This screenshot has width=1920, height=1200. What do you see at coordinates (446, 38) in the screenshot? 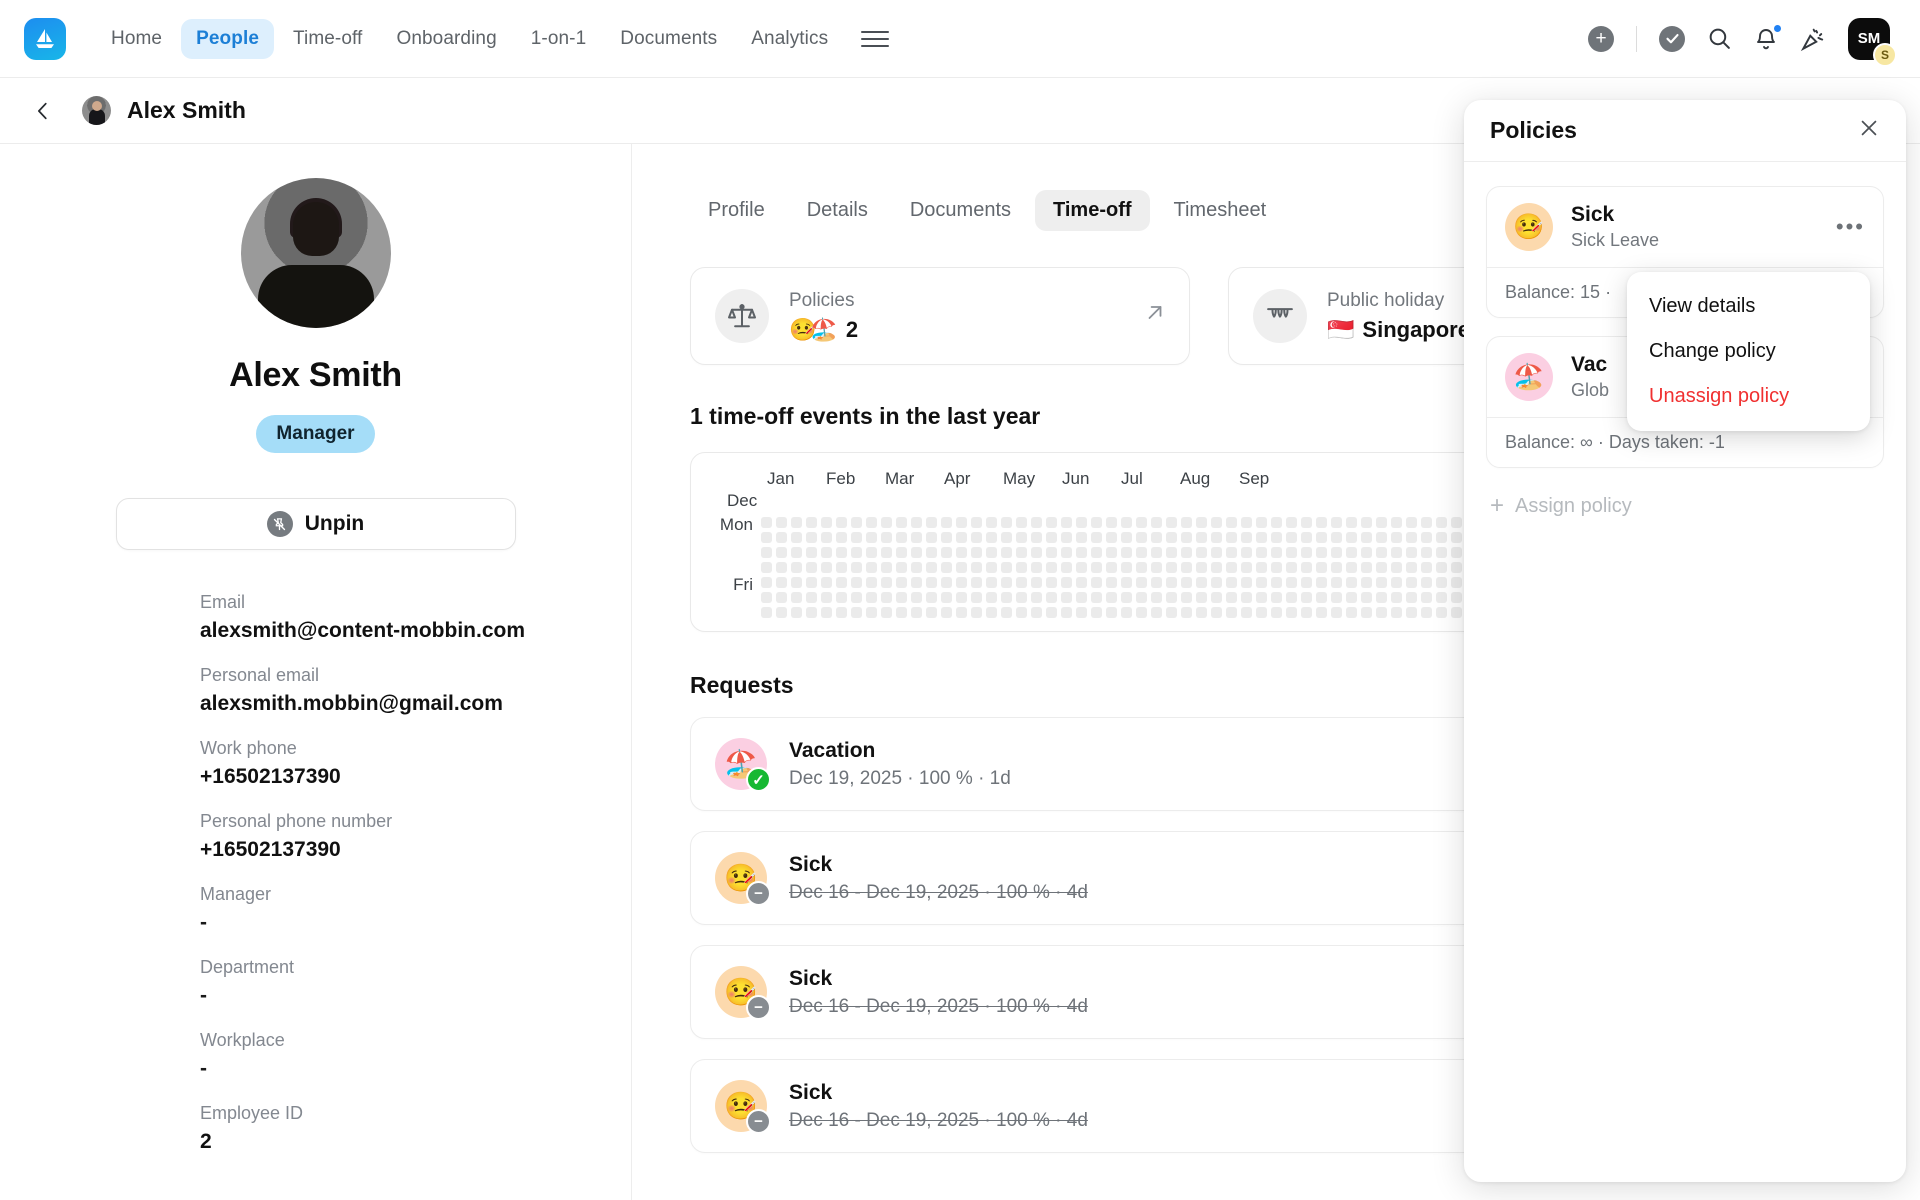
I see `nav-item-onboarding: Onboarding` at bounding box center [446, 38].